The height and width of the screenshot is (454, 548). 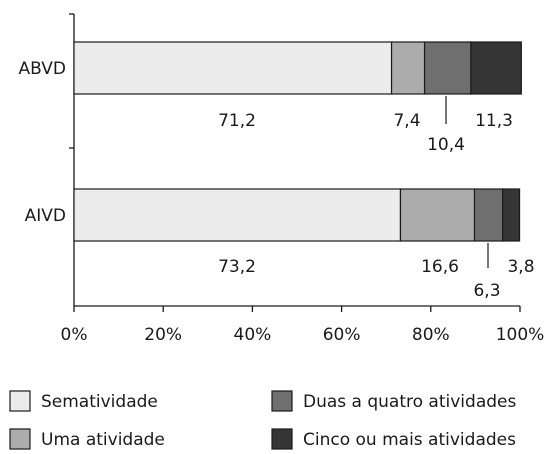 What do you see at coordinates (409, 402) in the screenshot?
I see `legend-label: Duas a quatro atividades` at bounding box center [409, 402].